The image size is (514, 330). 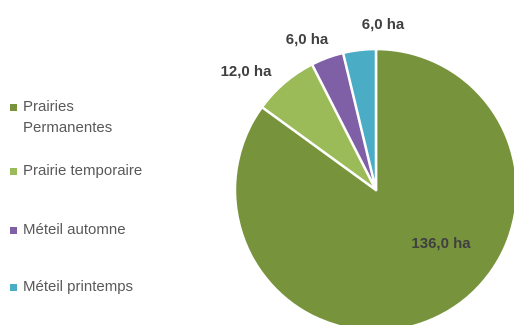 What do you see at coordinates (383, 24) in the screenshot?
I see `data-label-meteil-printemps: 6,0 ha` at bounding box center [383, 24].